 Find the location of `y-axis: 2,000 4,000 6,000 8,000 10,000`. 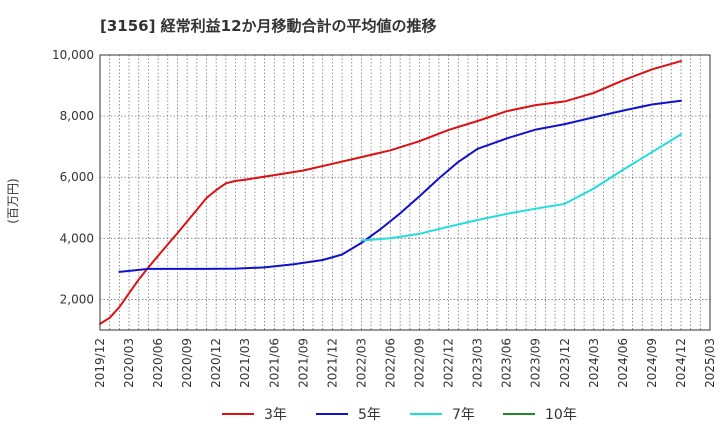

y-axis: 2,000 4,000 6,000 8,000 10,000 is located at coordinates (73, 177).